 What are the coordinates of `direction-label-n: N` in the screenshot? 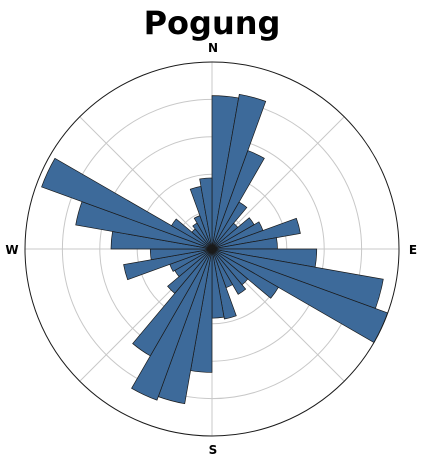 It's located at (213, 48).